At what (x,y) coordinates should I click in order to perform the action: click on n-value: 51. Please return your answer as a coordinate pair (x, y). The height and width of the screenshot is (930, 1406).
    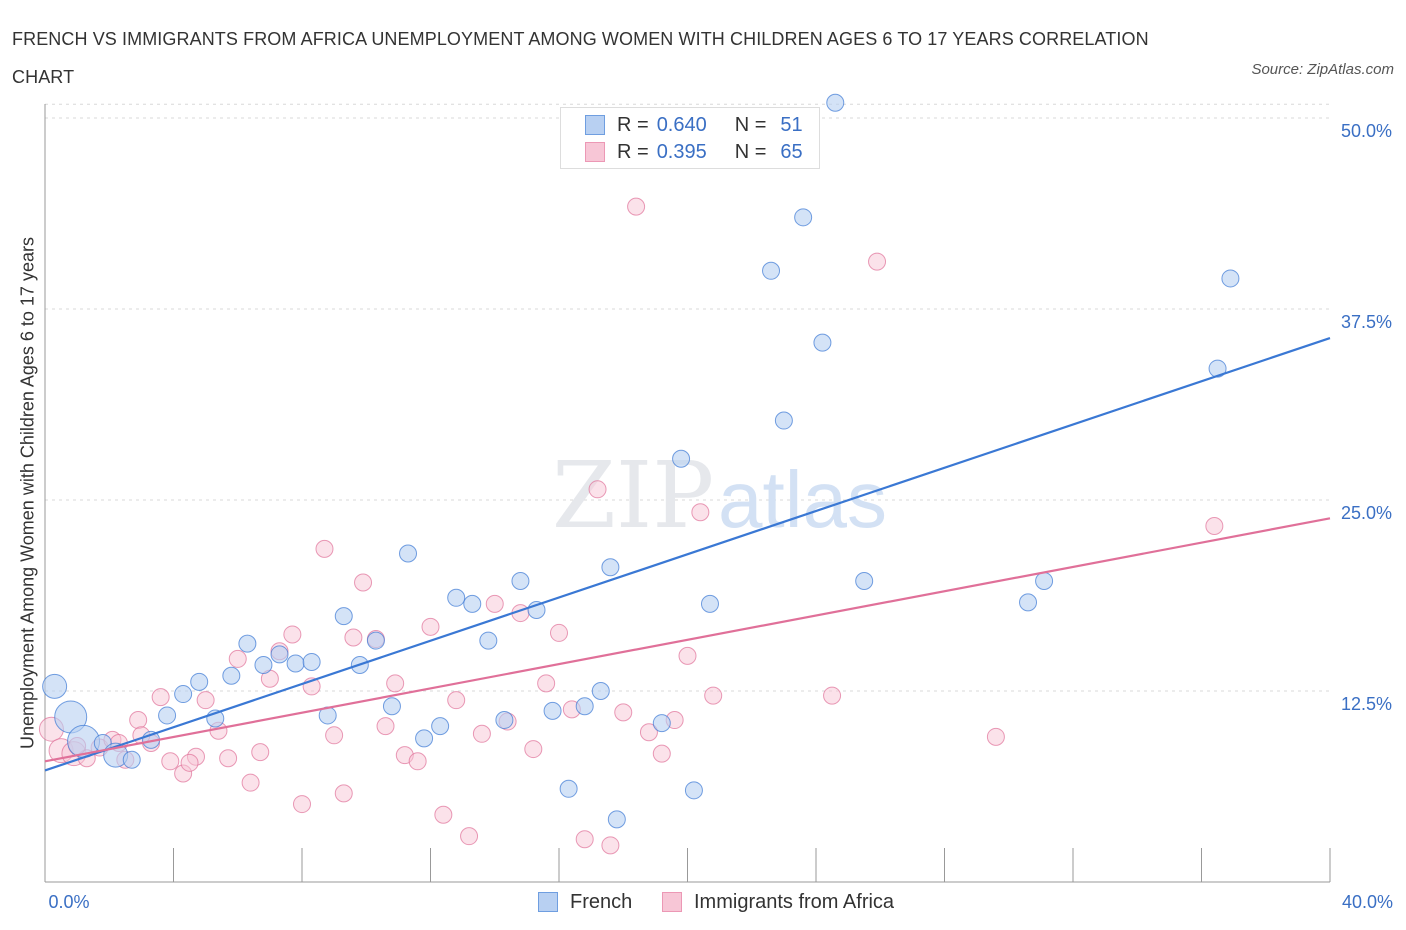
    Looking at the image, I should click on (791, 124).